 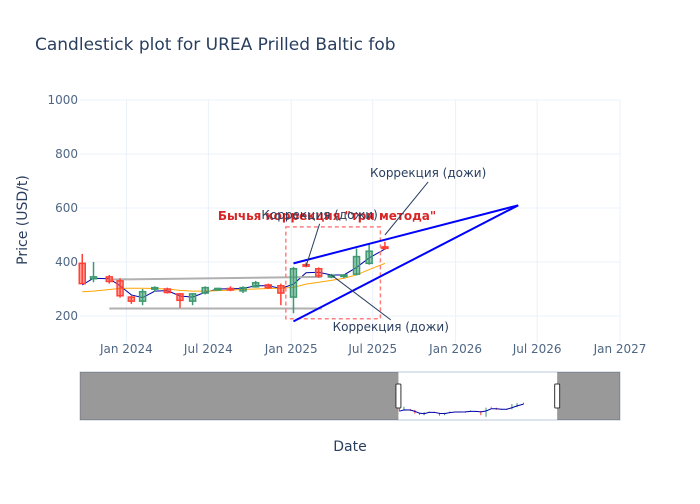 I want to click on range-slider-background, so click(x=350, y=396).